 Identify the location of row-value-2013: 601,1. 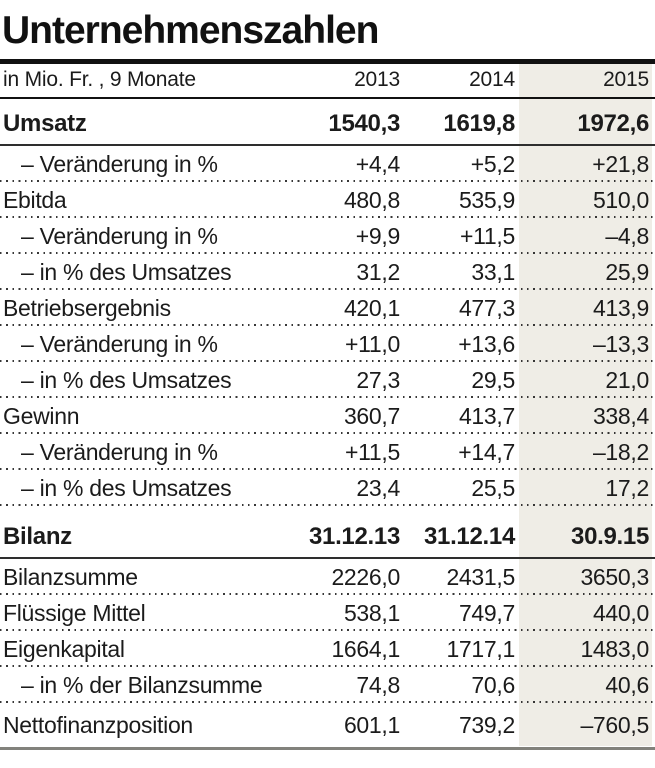
(371, 724).